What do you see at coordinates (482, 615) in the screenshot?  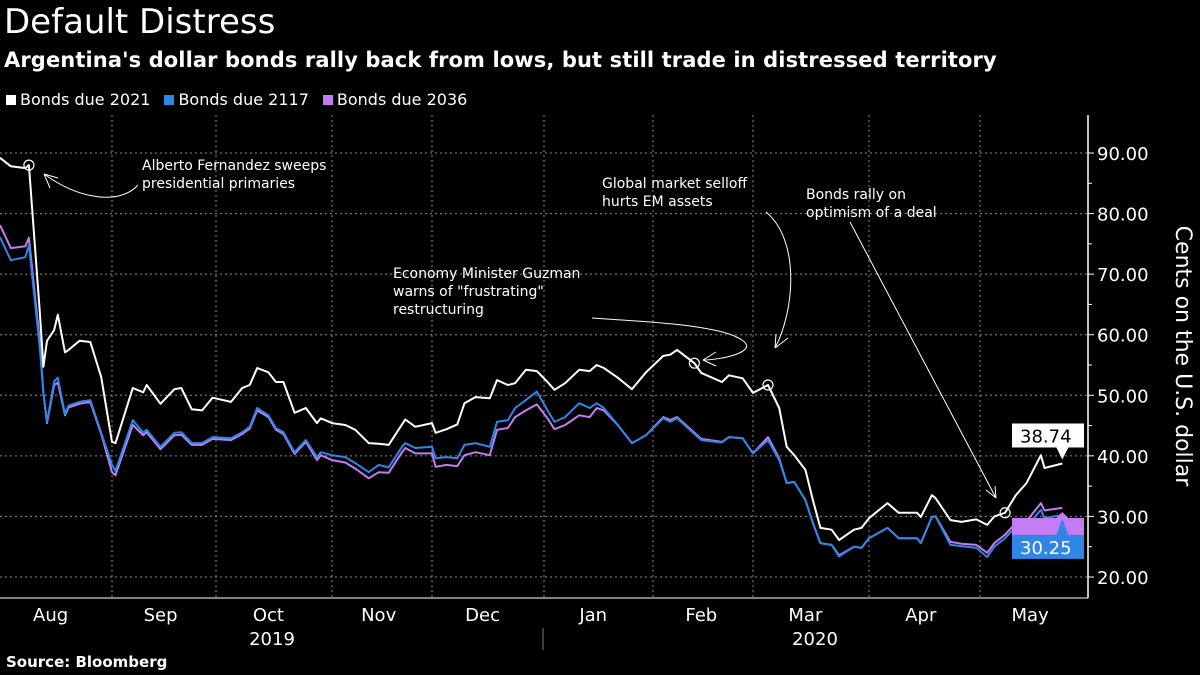 I see `x-tick-label: Dec` at bounding box center [482, 615].